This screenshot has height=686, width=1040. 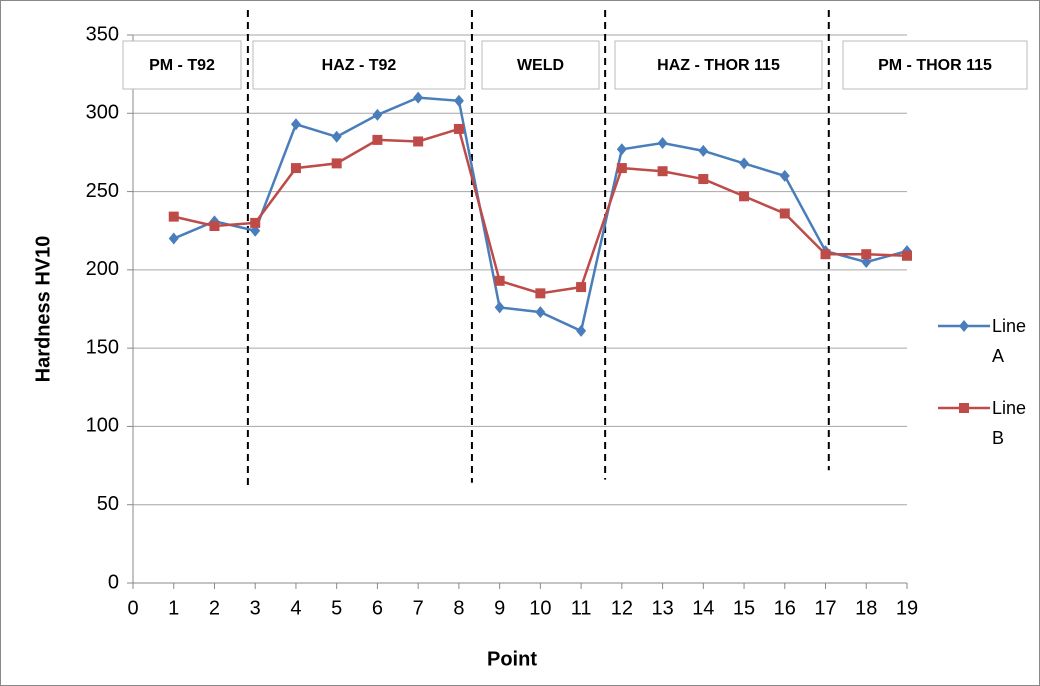 What do you see at coordinates (214, 608) in the screenshot?
I see `x-tick-label: 2` at bounding box center [214, 608].